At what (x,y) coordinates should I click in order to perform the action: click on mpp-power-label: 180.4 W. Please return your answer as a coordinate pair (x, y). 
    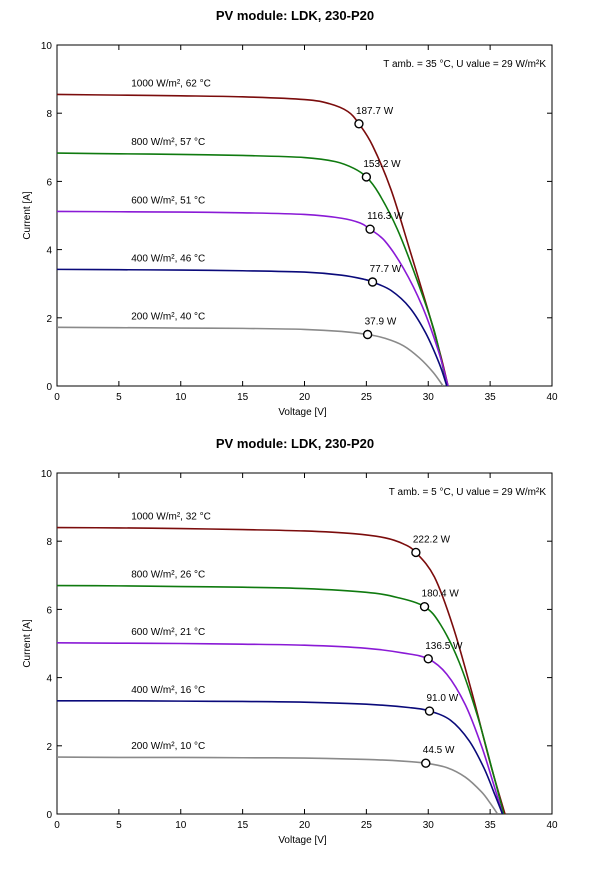
    Looking at the image, I should click on (441, 594).